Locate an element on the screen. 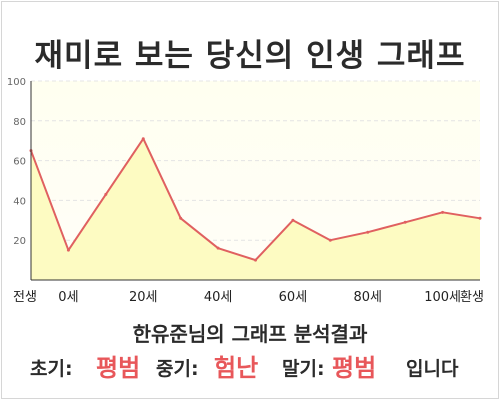  analysis-summary: 한유준님의 그래프 분석결과 is located at coordinates (250, 334).